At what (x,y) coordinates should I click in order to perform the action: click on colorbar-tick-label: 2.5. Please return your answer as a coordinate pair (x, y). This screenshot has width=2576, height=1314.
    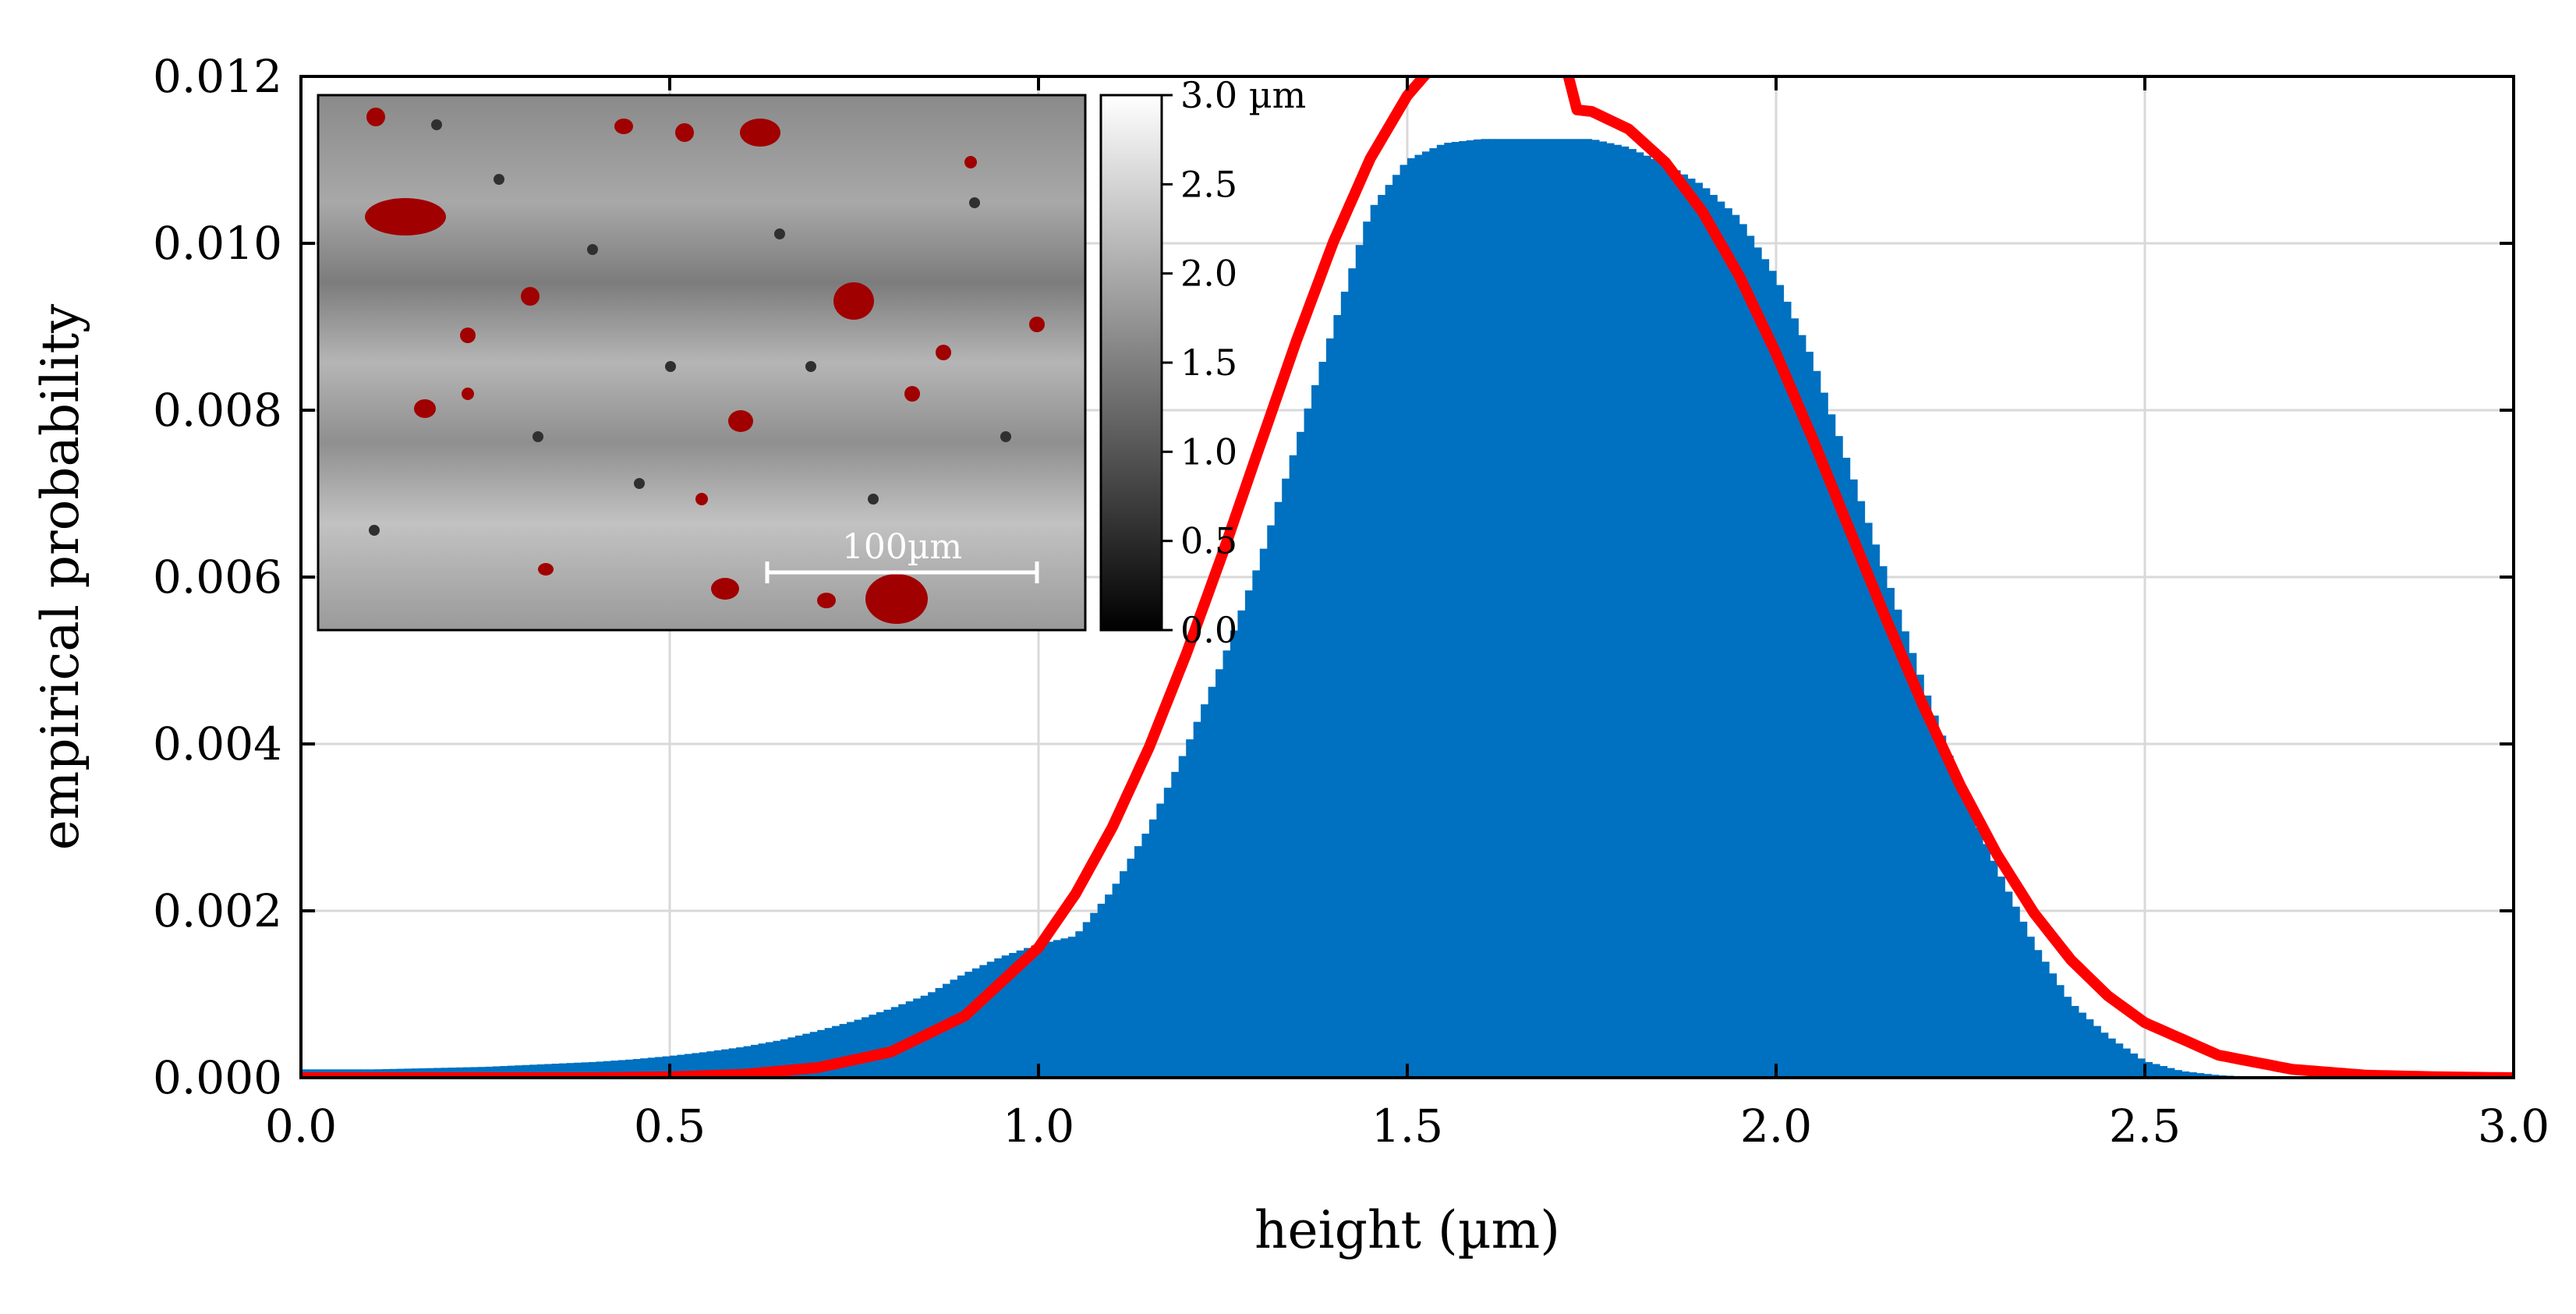
    Looking at the image, I should click on (1208, 184).